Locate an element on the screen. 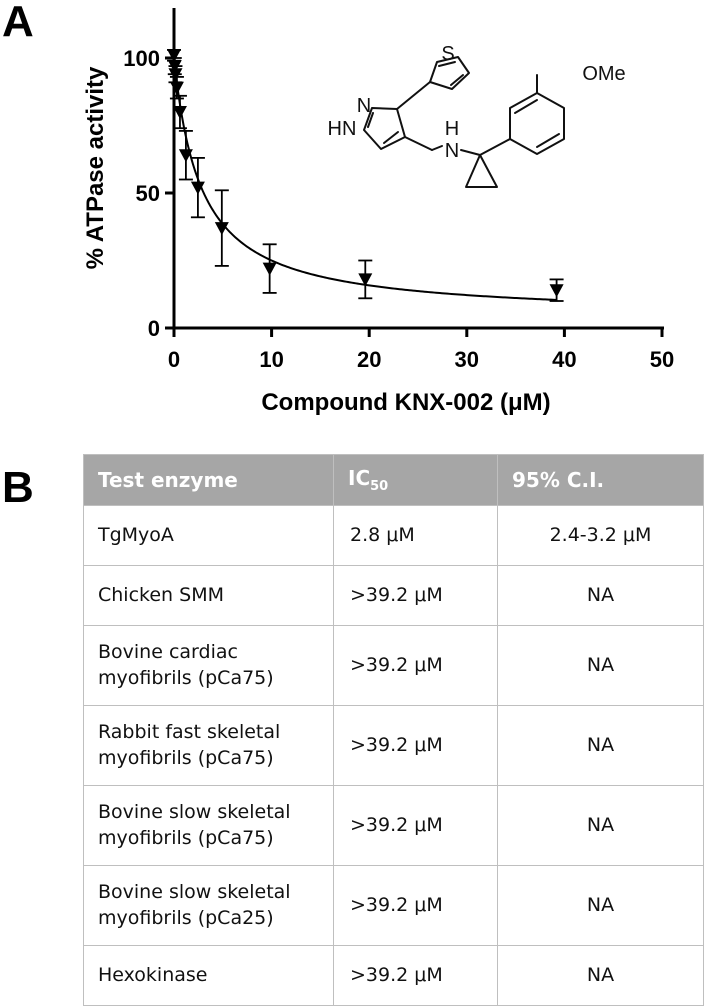 The image size is (704, 1006). y-axis-label: % ATPase activity is located at coordinates (95, 167).